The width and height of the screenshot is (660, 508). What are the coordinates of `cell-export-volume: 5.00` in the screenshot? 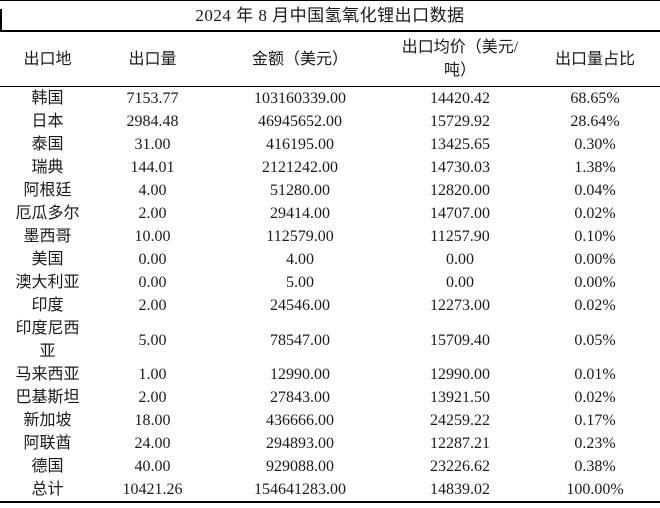 It's located at (152, 340).